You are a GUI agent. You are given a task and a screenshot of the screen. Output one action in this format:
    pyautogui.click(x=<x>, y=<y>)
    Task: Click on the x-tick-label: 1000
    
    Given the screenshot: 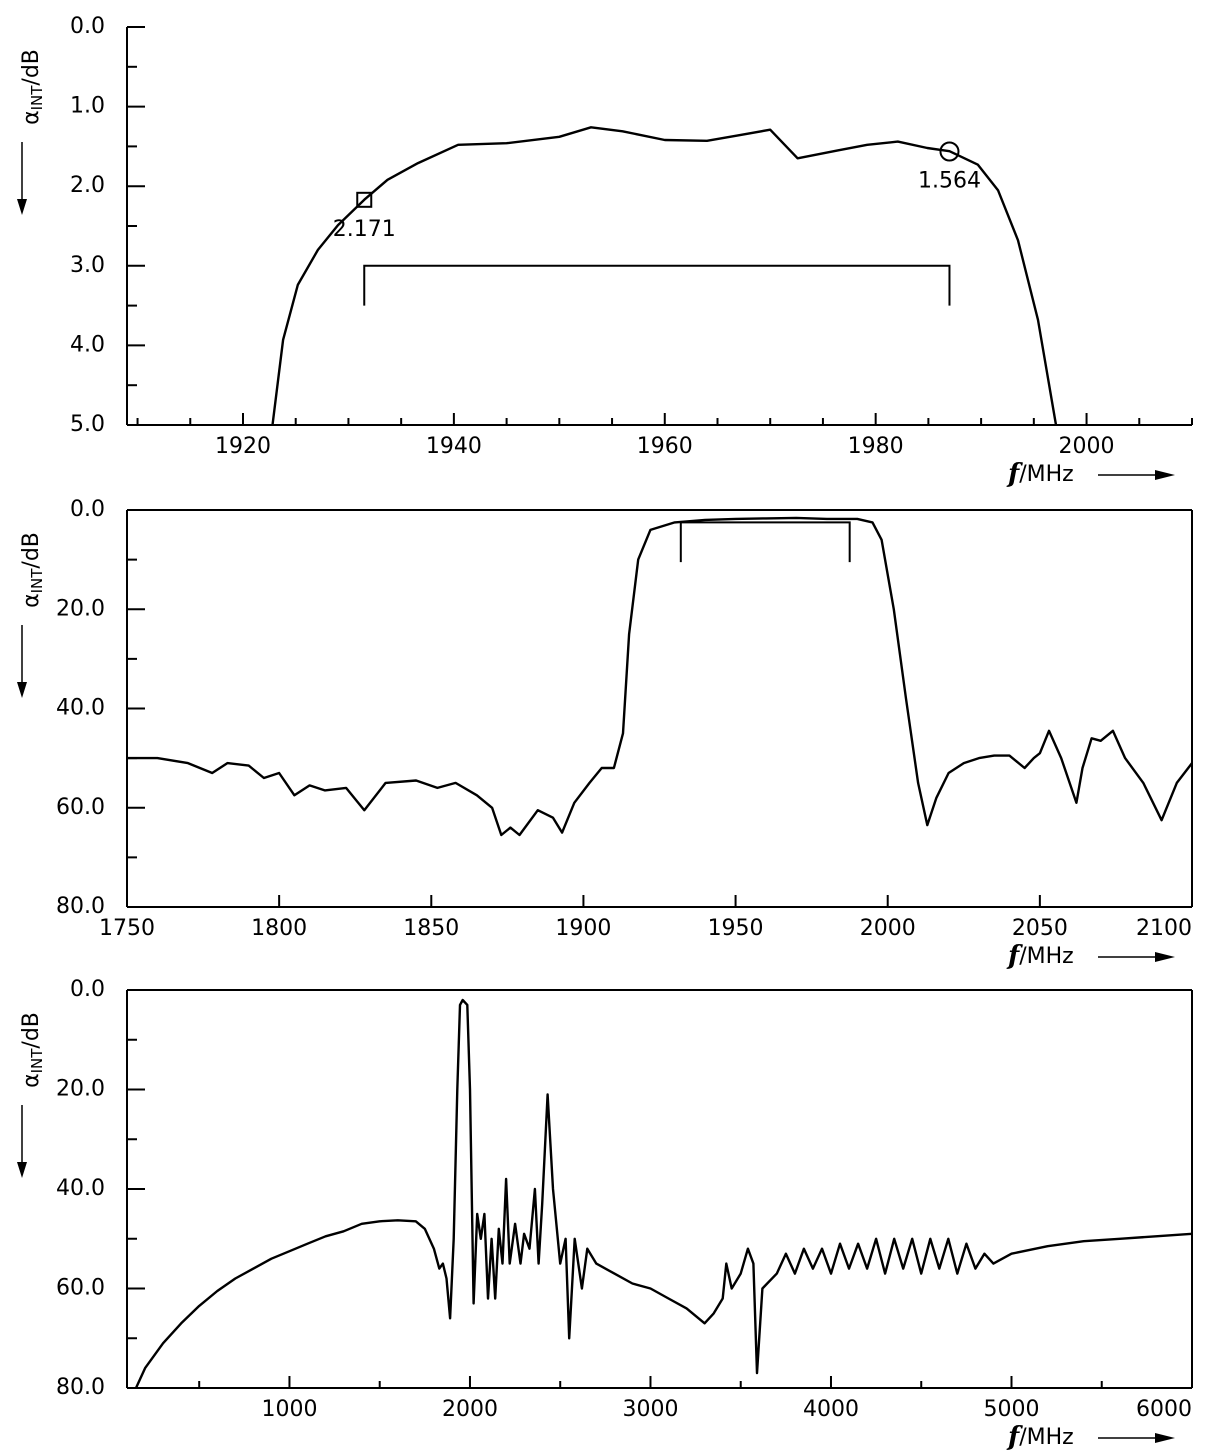 What is the action you would take?
    pyautogui.click(x=289, y=1409)
    